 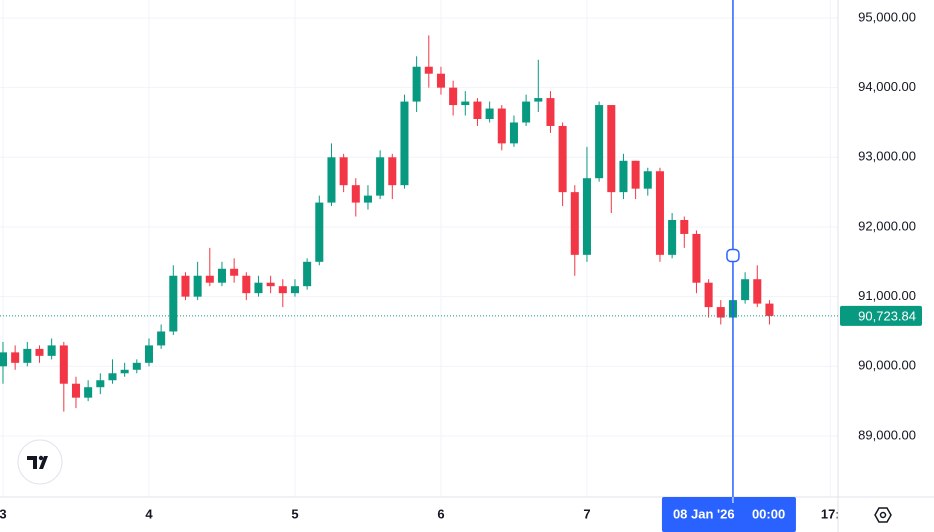 I want to click on settings-button, so click(x=883, y=515).